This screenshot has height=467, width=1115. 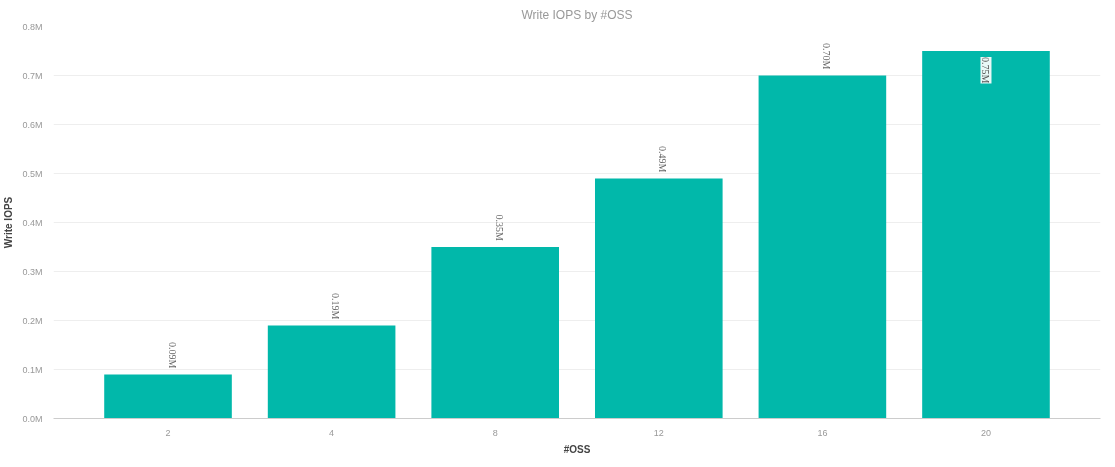 What do you see at coordinates (336, 306) in the screenshot?
I see `data-label: 0.19M` at bounding box center [336, 306].